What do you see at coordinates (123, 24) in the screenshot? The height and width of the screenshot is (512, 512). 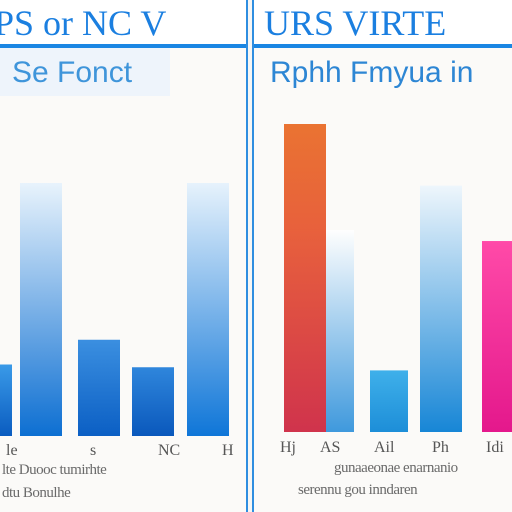 I see `left-chart-title: PS or NC V` at bounding box center [123, 24].